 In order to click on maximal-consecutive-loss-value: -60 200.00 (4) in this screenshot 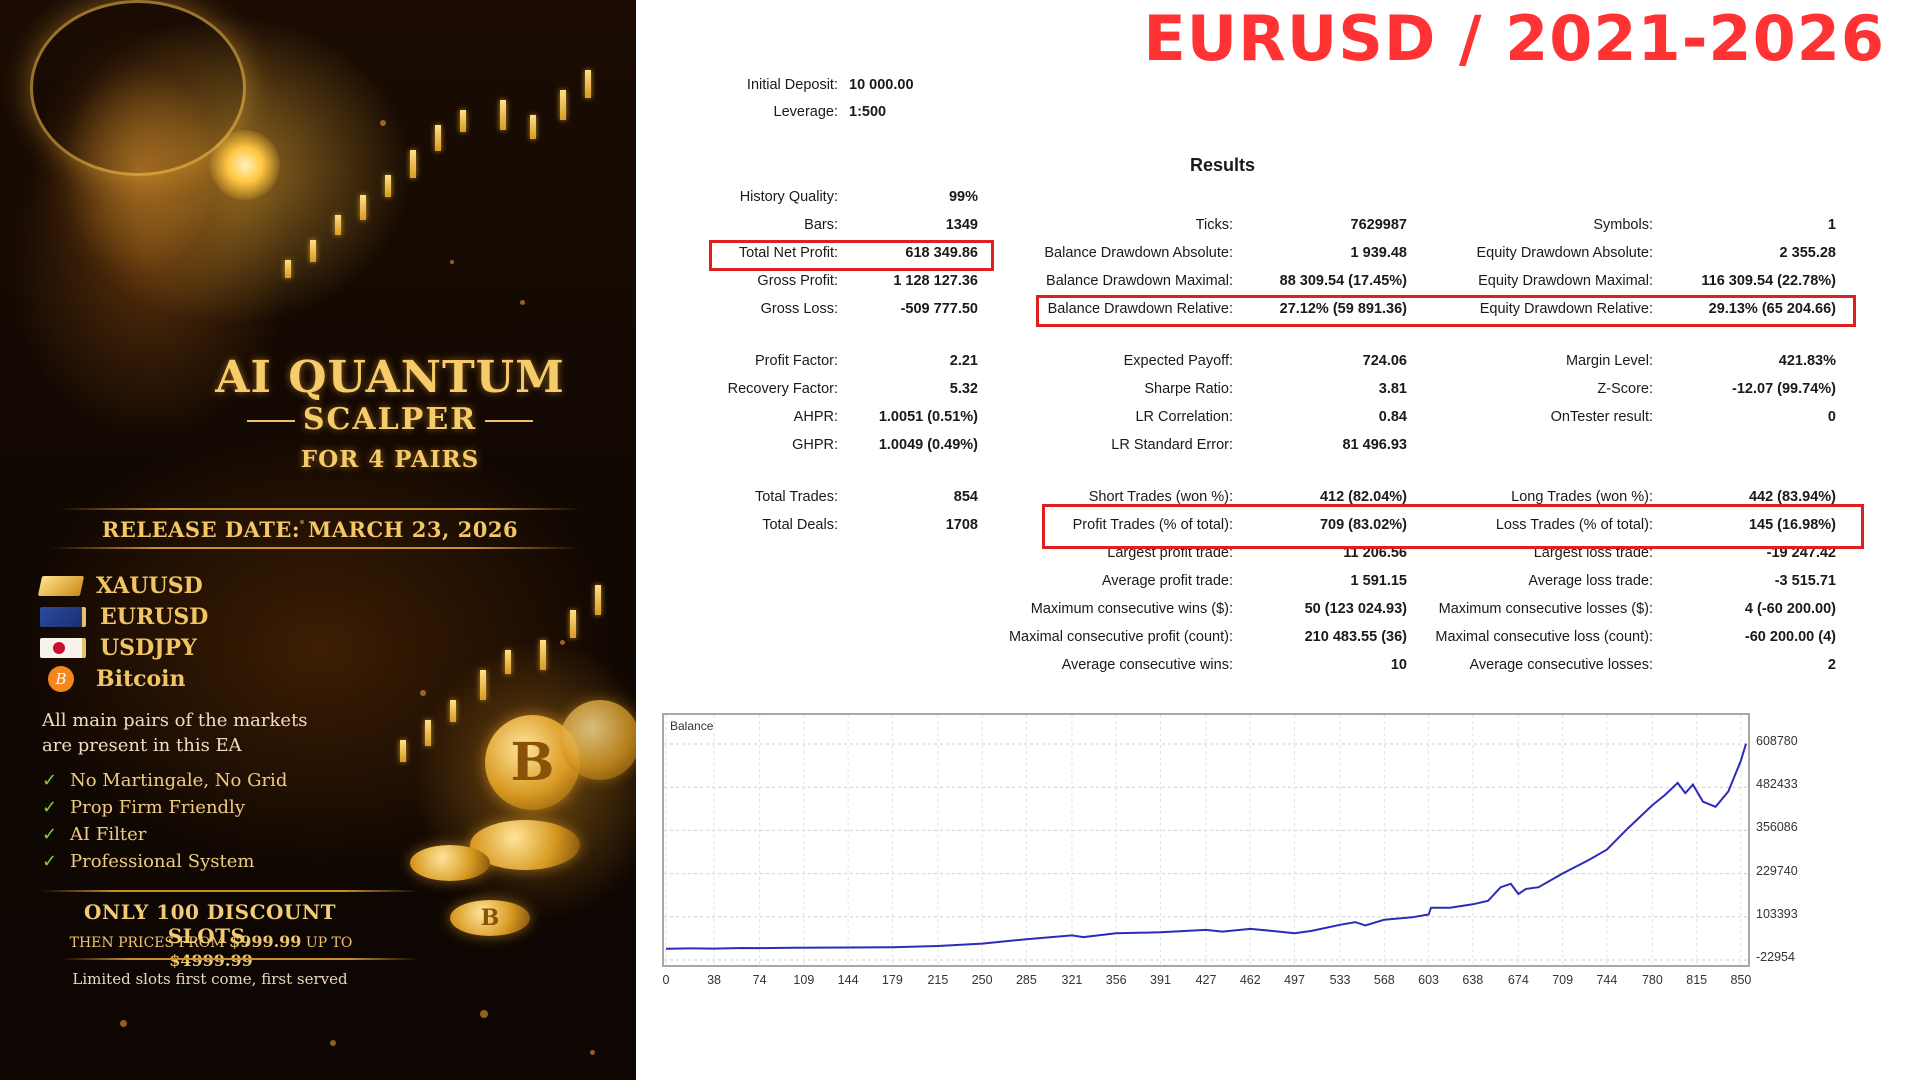, I will do `click(1790, 637)`.